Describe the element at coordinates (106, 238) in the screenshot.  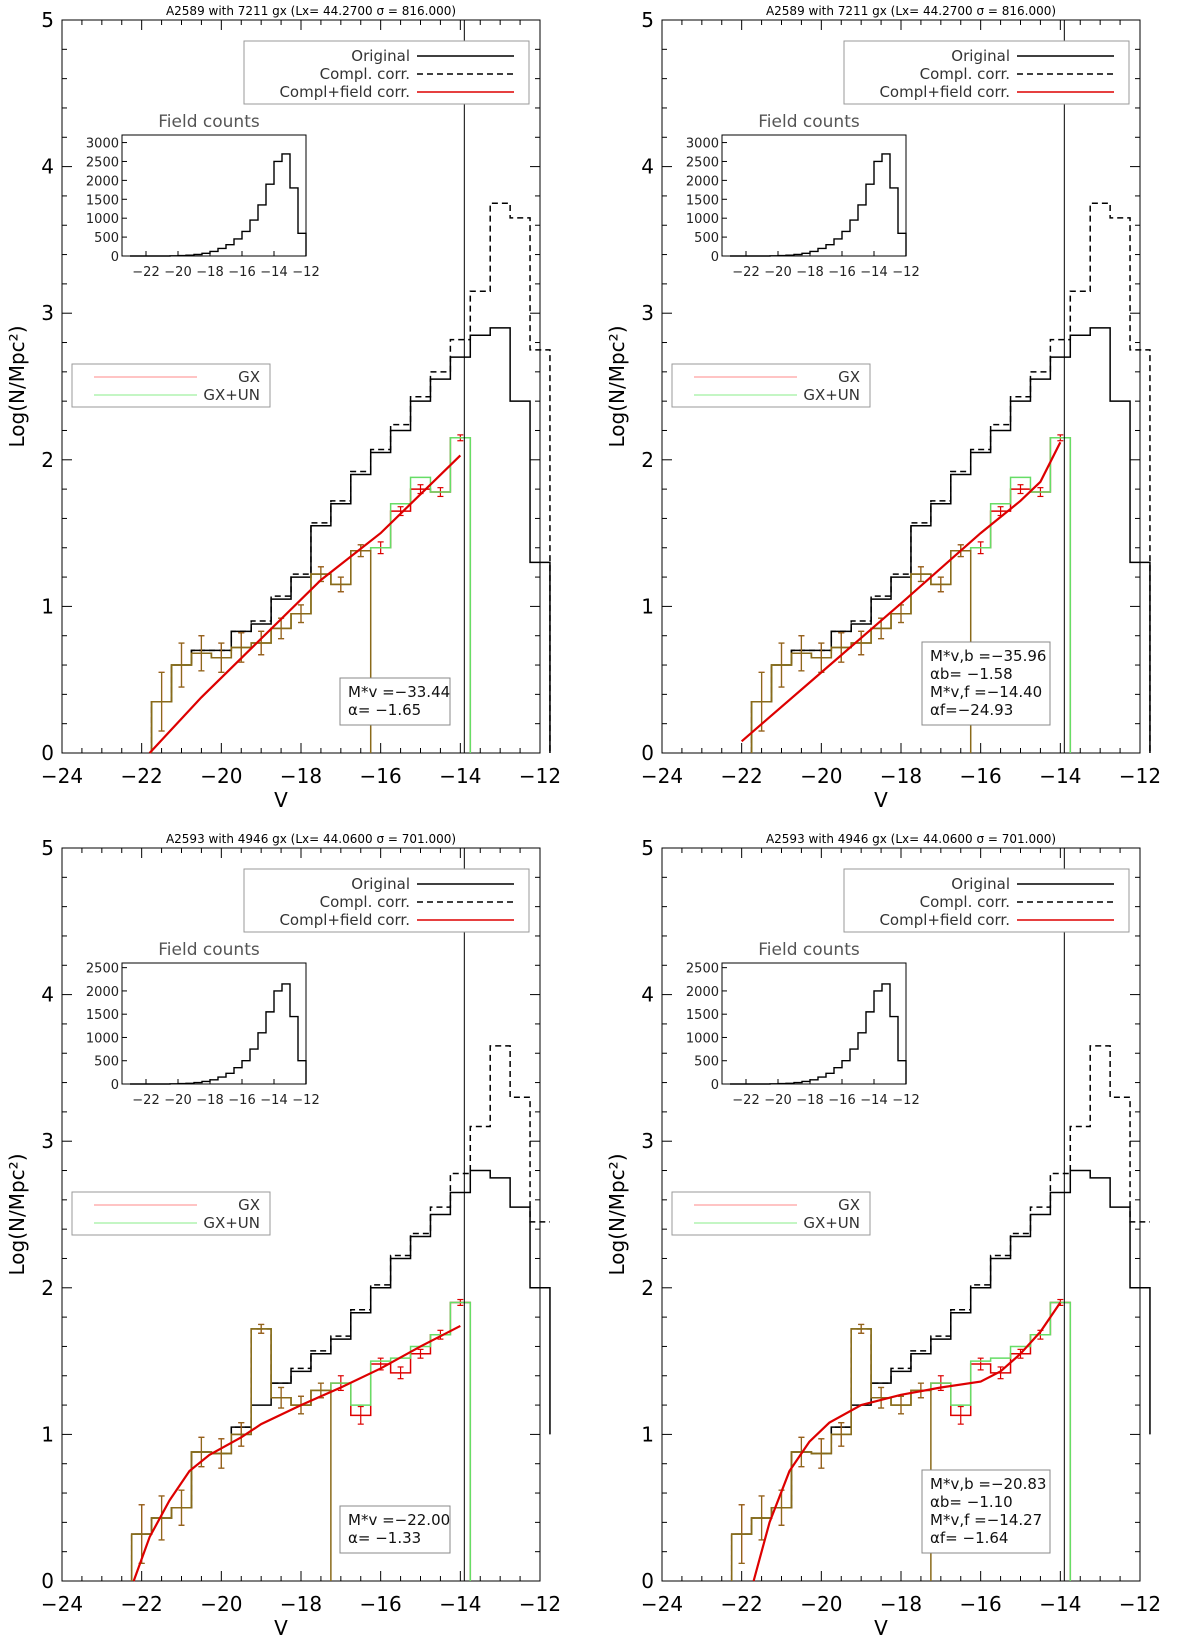
I see `inset-y-tick-label: 500` at that location.